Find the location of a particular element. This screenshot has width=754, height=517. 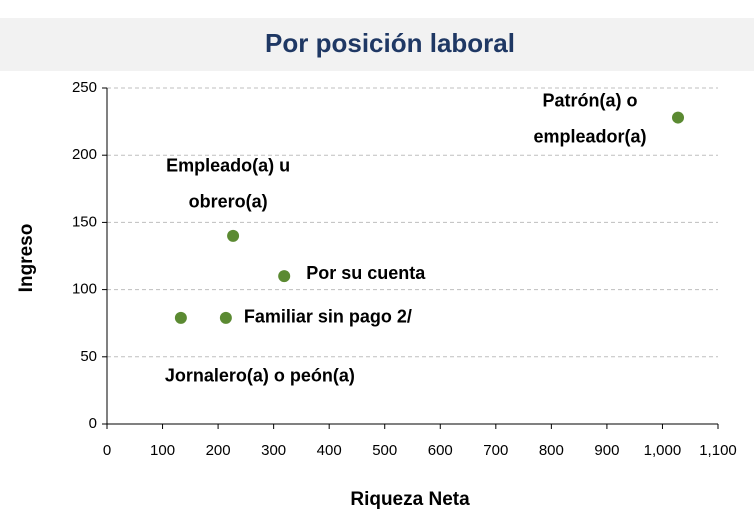

x-tick-label: 100 is located at coordinates (162, 450).